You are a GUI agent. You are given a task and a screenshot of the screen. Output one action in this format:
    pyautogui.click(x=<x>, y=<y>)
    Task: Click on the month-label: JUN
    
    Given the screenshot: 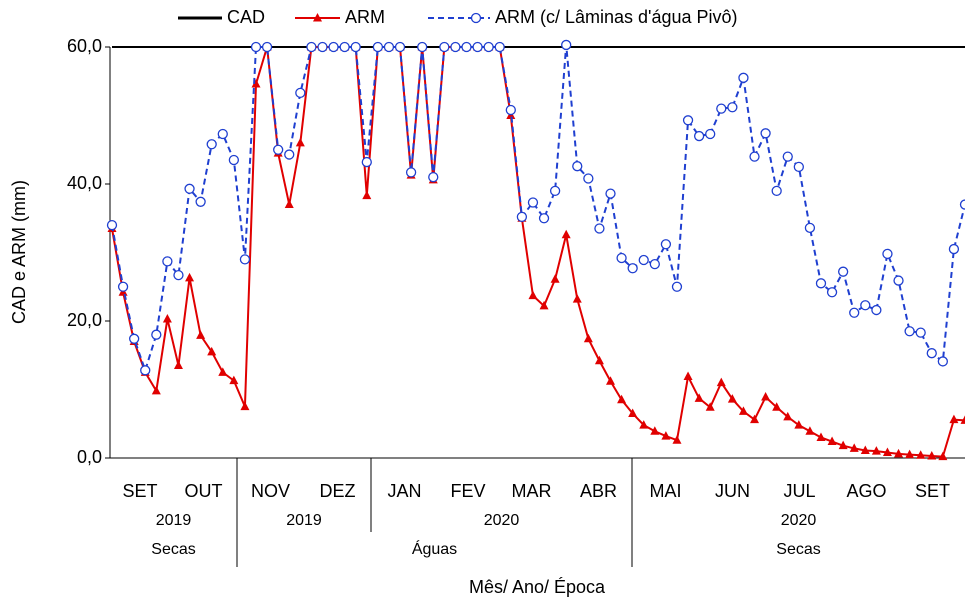 What is the action you would take?
    pyautogui.click(x=732, y=491)
    